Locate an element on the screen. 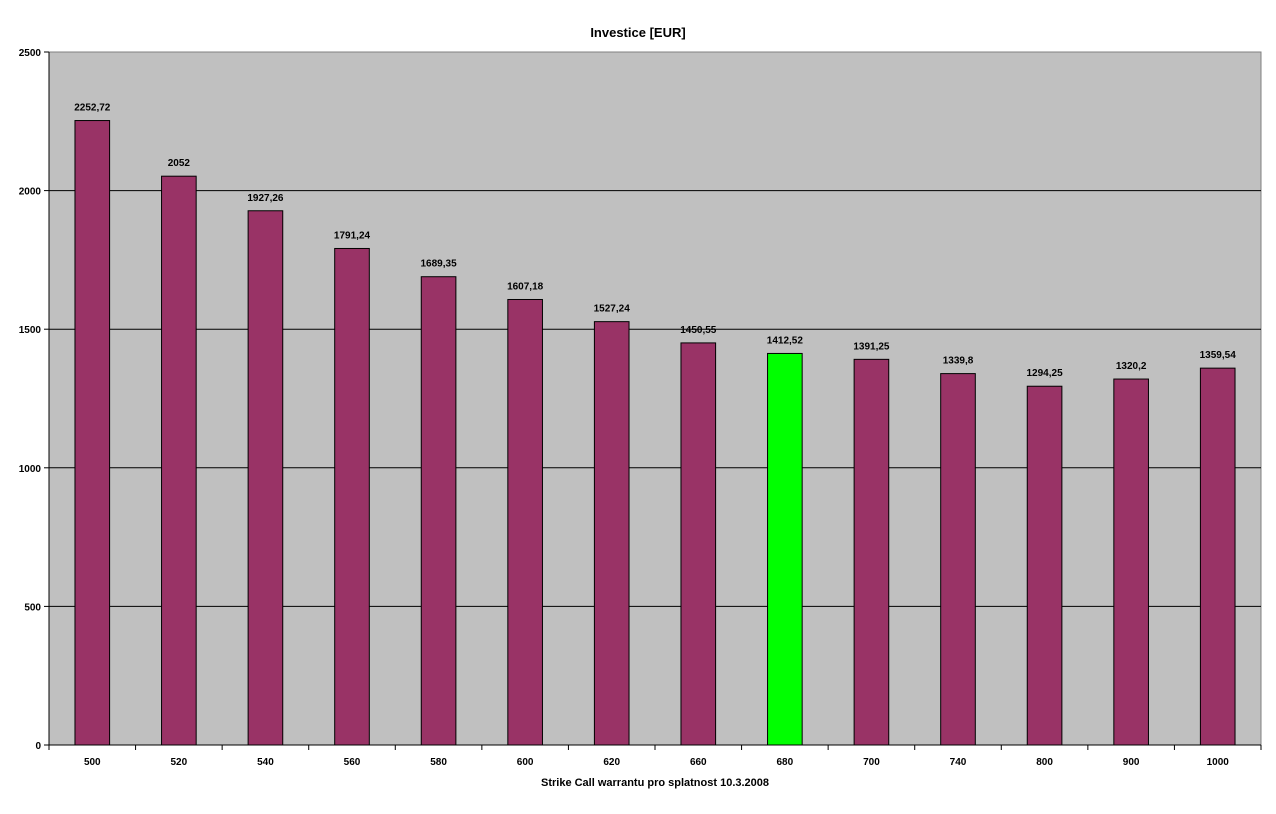 This screenshot has width=1276, height=814. data-label-600: 1607,18 is located at coordinates (525, 286).